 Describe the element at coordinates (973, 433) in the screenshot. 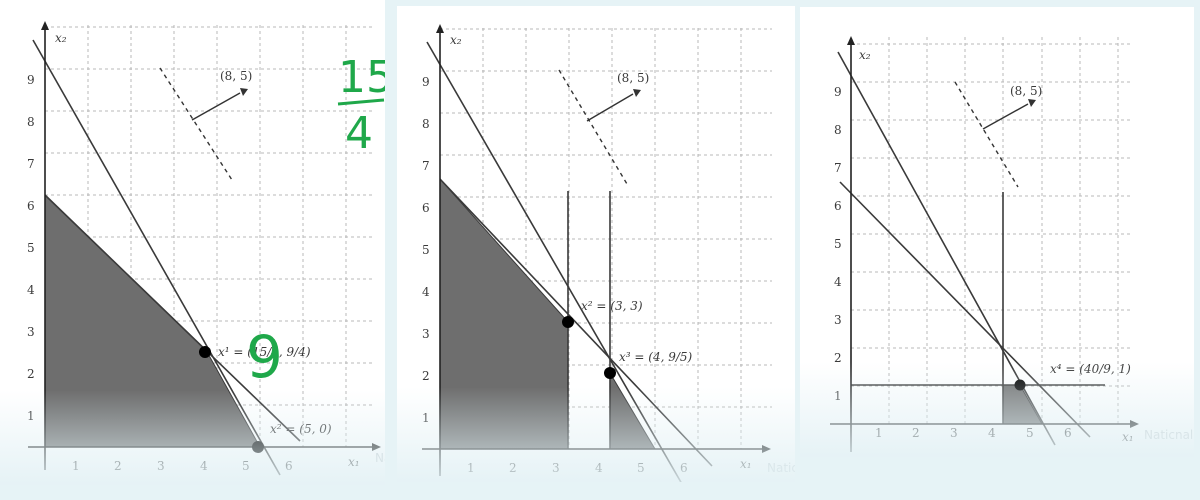

I see `x-tick-labels-3: 1 2 3 4 5 6` at that location.